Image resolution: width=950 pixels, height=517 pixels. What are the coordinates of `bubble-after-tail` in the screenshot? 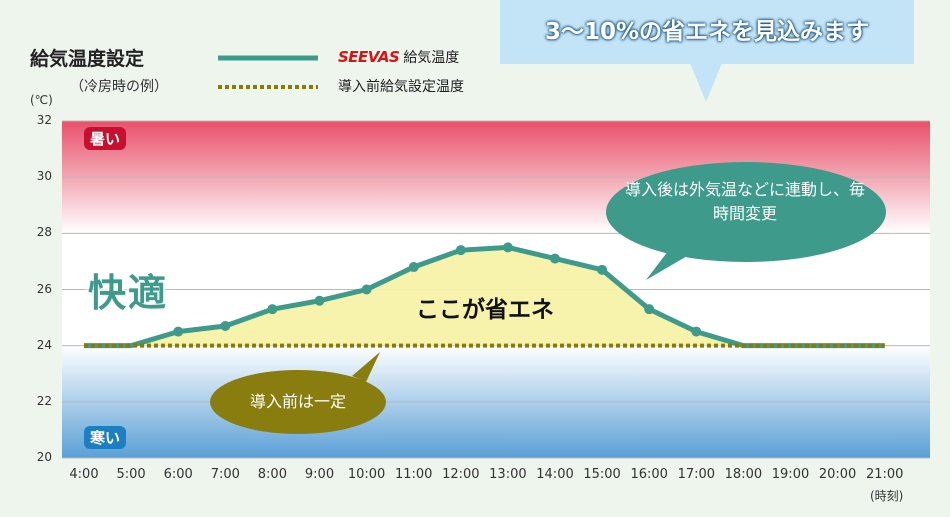 It's located at (670, 263).